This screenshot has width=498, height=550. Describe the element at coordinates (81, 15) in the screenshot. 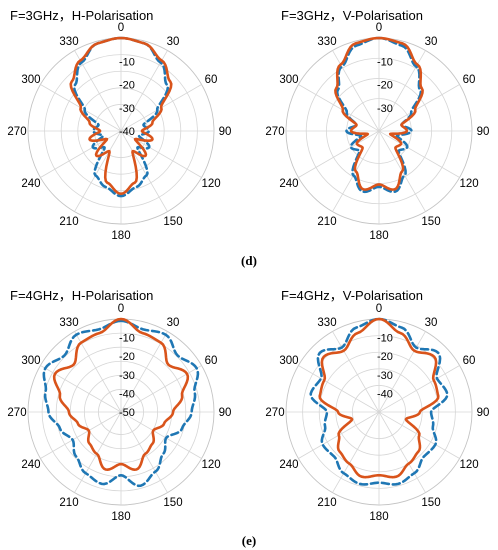

I see `chart-title: F=3GHz，H-Polarisation` at that location.